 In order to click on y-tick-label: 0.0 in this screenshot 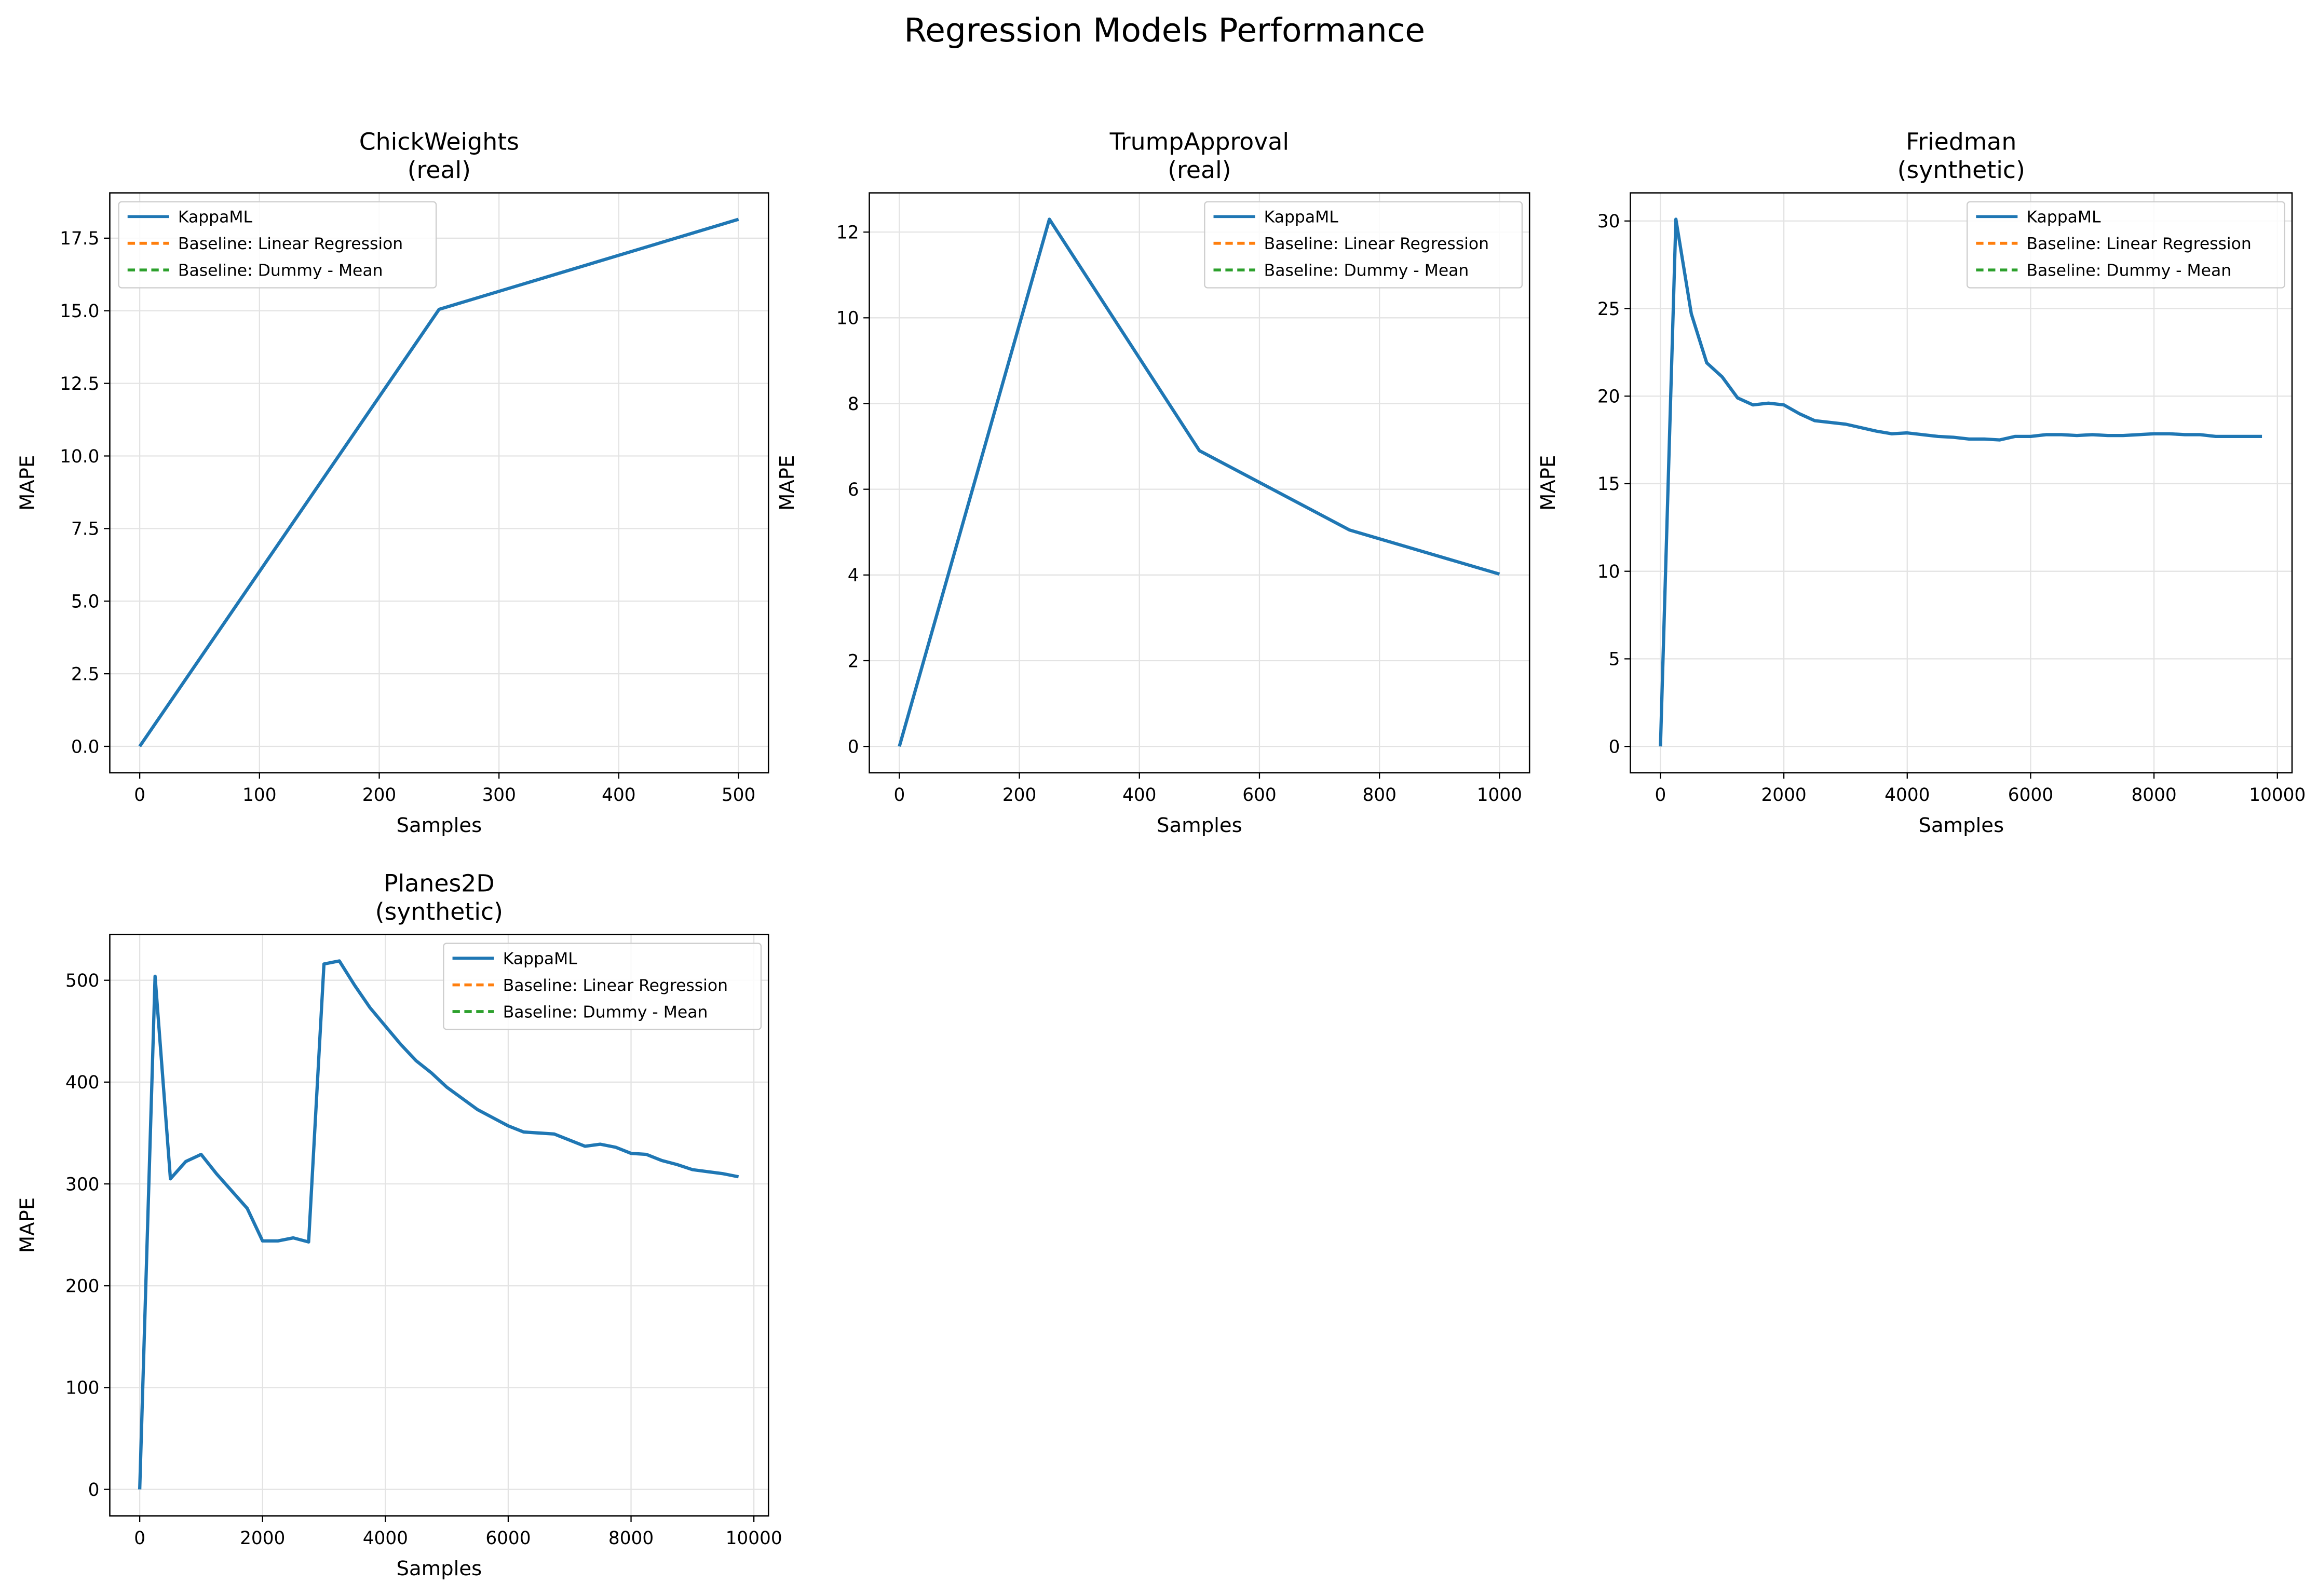, I will do `click(85, 747)`.